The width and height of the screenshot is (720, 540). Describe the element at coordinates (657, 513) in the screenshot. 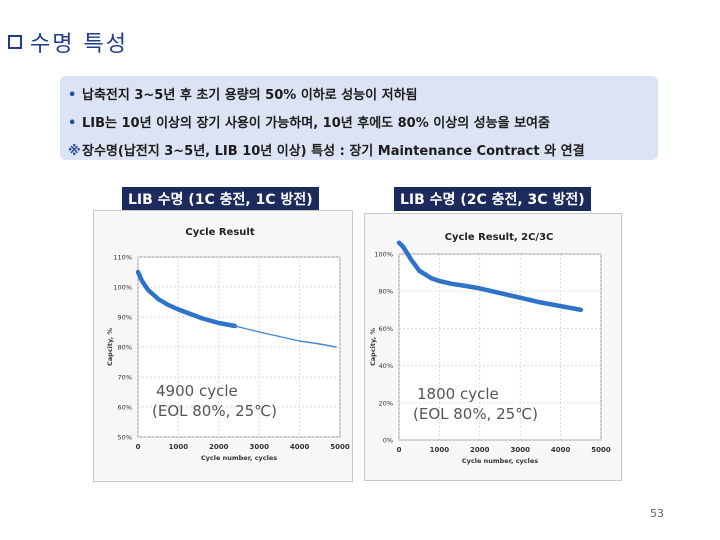

I see `page-number: 53` at that location.